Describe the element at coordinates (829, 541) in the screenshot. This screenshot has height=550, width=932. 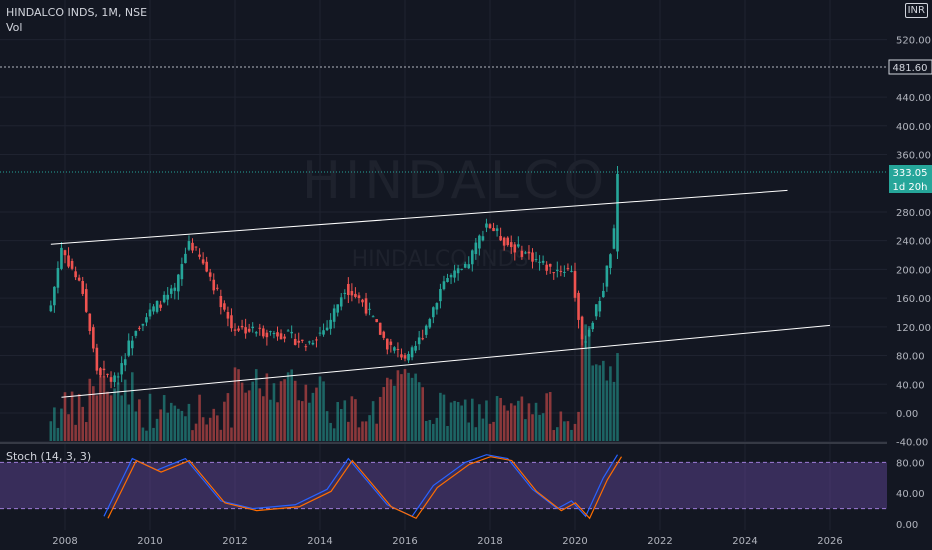
I see `time-tick-9: 2026` at that location.